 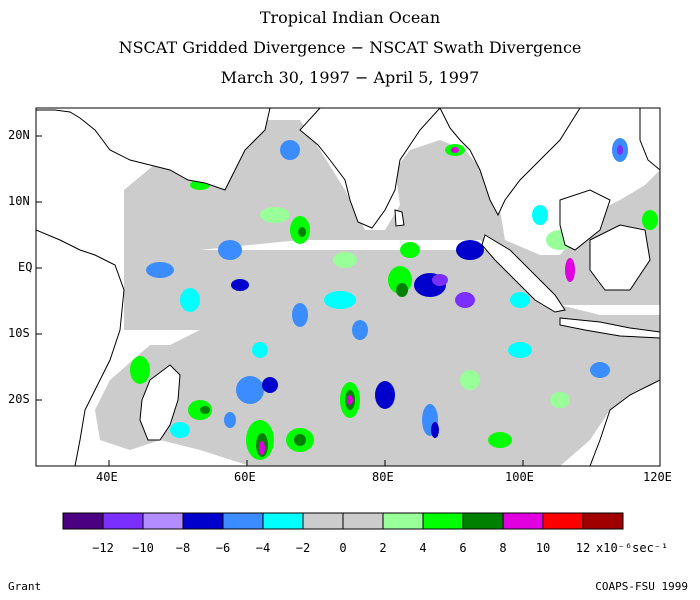 I want to click on colorbar-tick-label: −12, so click(x=103, y=548).